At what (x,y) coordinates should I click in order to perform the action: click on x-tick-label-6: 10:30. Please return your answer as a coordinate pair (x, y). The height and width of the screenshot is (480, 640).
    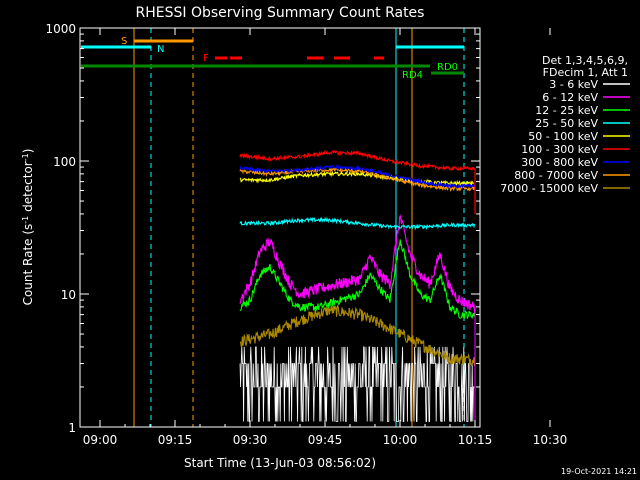
    Looking at the image, I should click on (550, 440).